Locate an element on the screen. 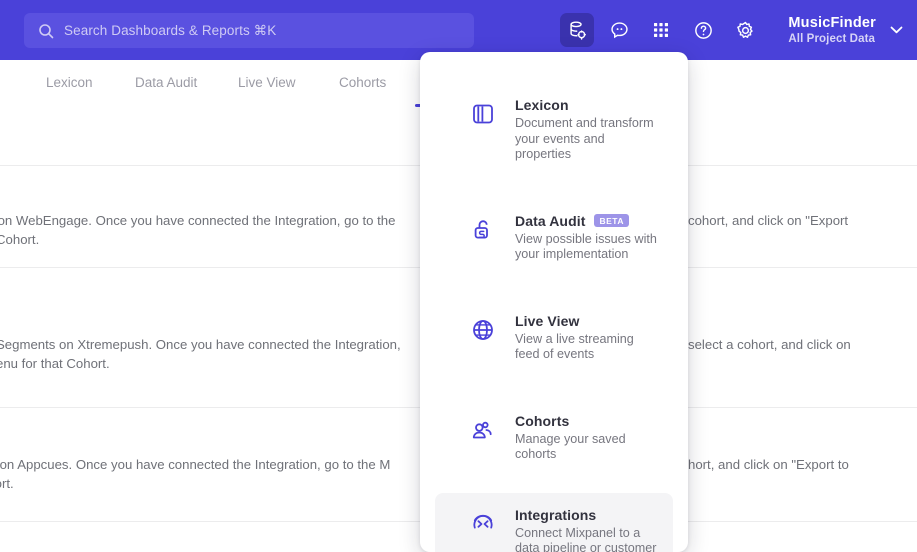 The width and height of the screenshot is (917, 552). project-switcher: MusicFinder All Project Data is located at coordinates (845, 30).